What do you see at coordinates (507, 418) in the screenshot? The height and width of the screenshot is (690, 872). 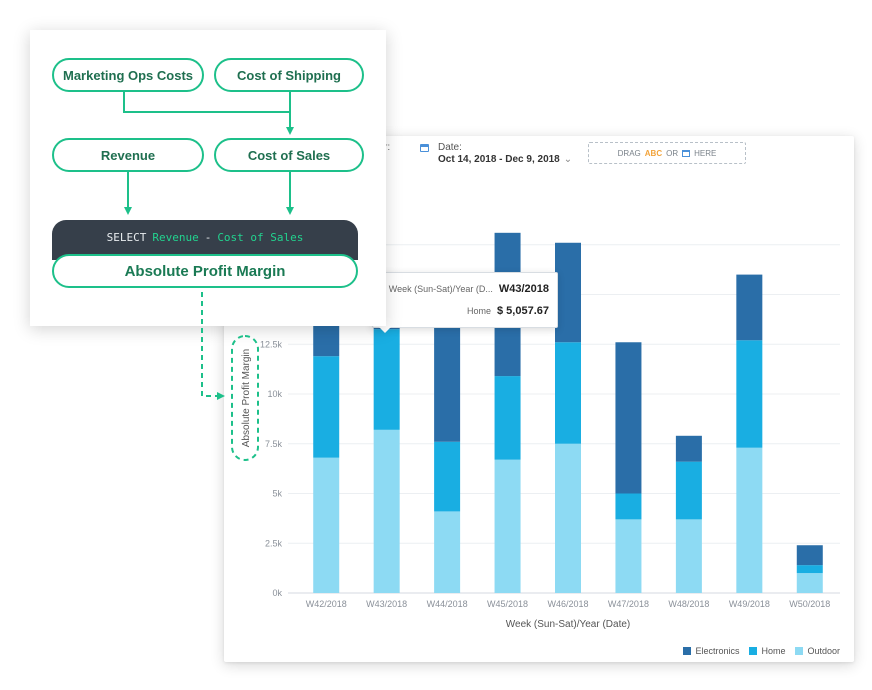 I see `bar-home-w45-2018` at bounding box center [507, 418].